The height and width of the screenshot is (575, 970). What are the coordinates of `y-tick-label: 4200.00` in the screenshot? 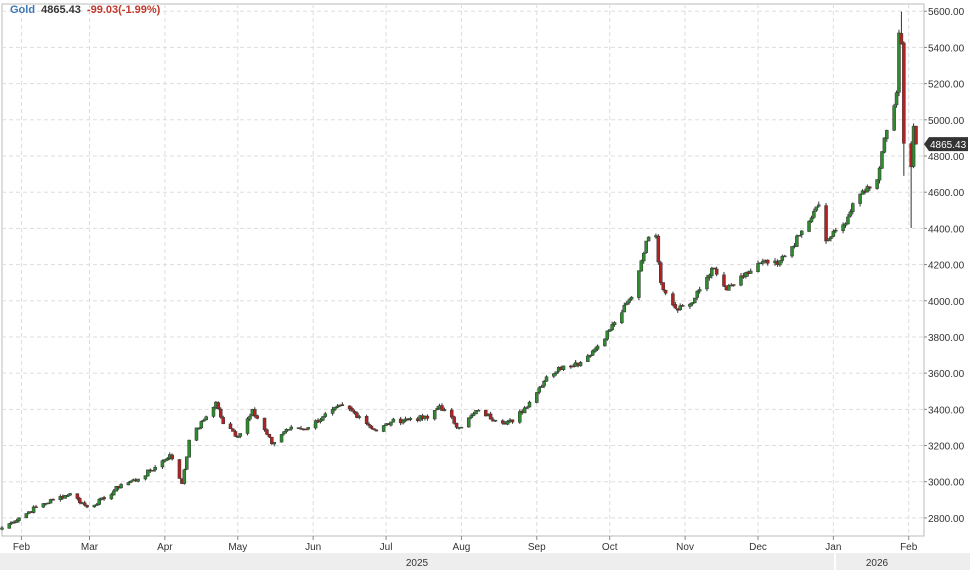 It's located at (946, 266).